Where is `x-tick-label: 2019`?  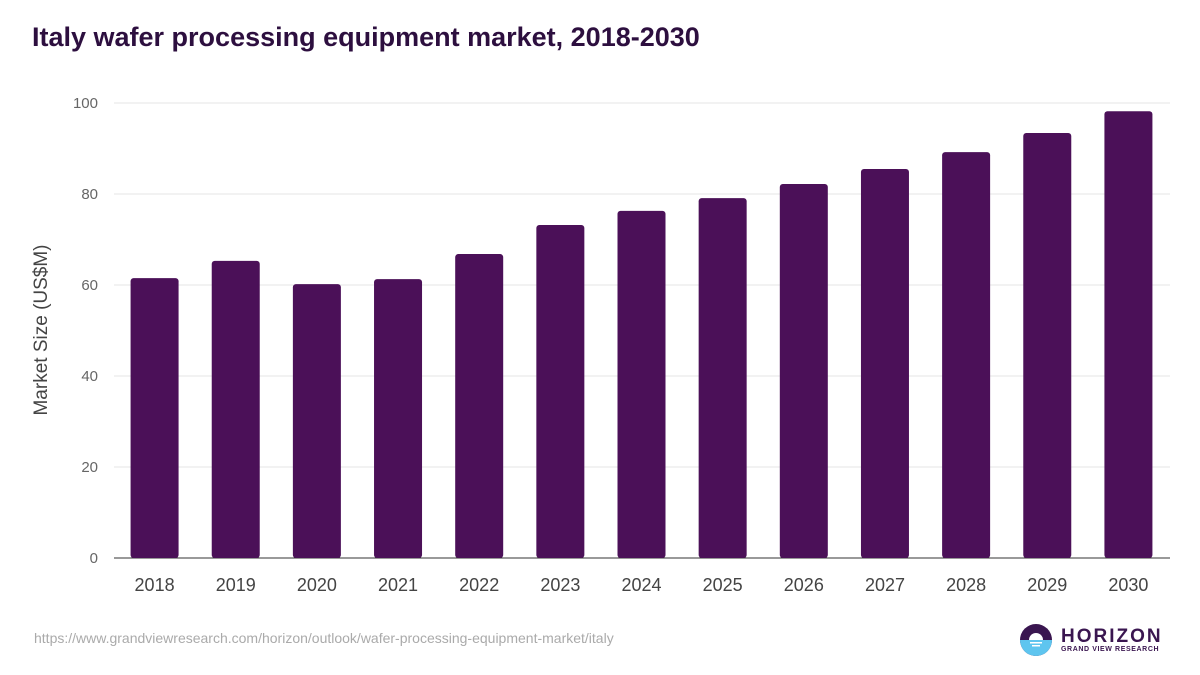
x-tick-label: 2019 is located at coordinates (236, 585).